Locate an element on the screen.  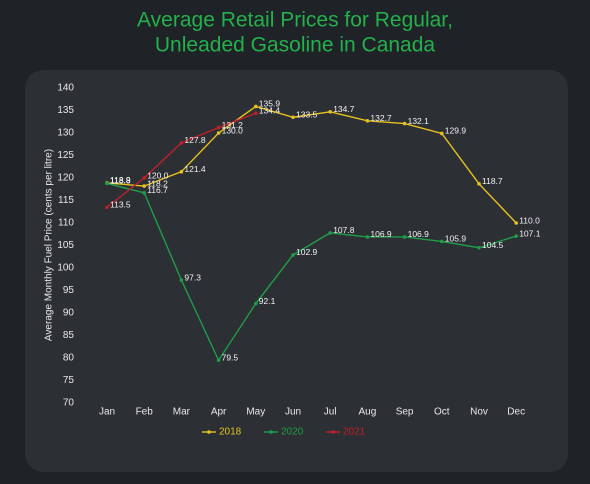
chart-title: Average Retail Prices for Regular, is located at coordinates (295, 20).